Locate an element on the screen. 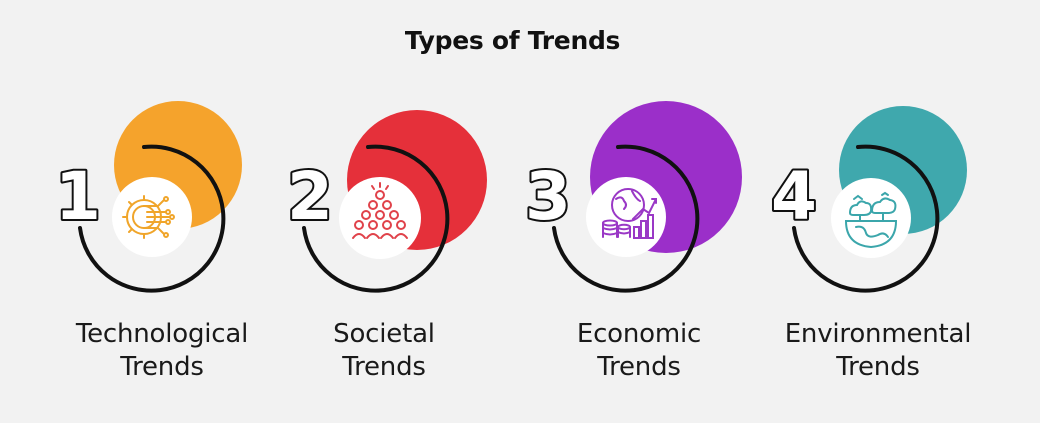 Image resolution: width=1040 pixels, height=423 pixels. caption-line-1: Technological is located at coordinates (162, 334).